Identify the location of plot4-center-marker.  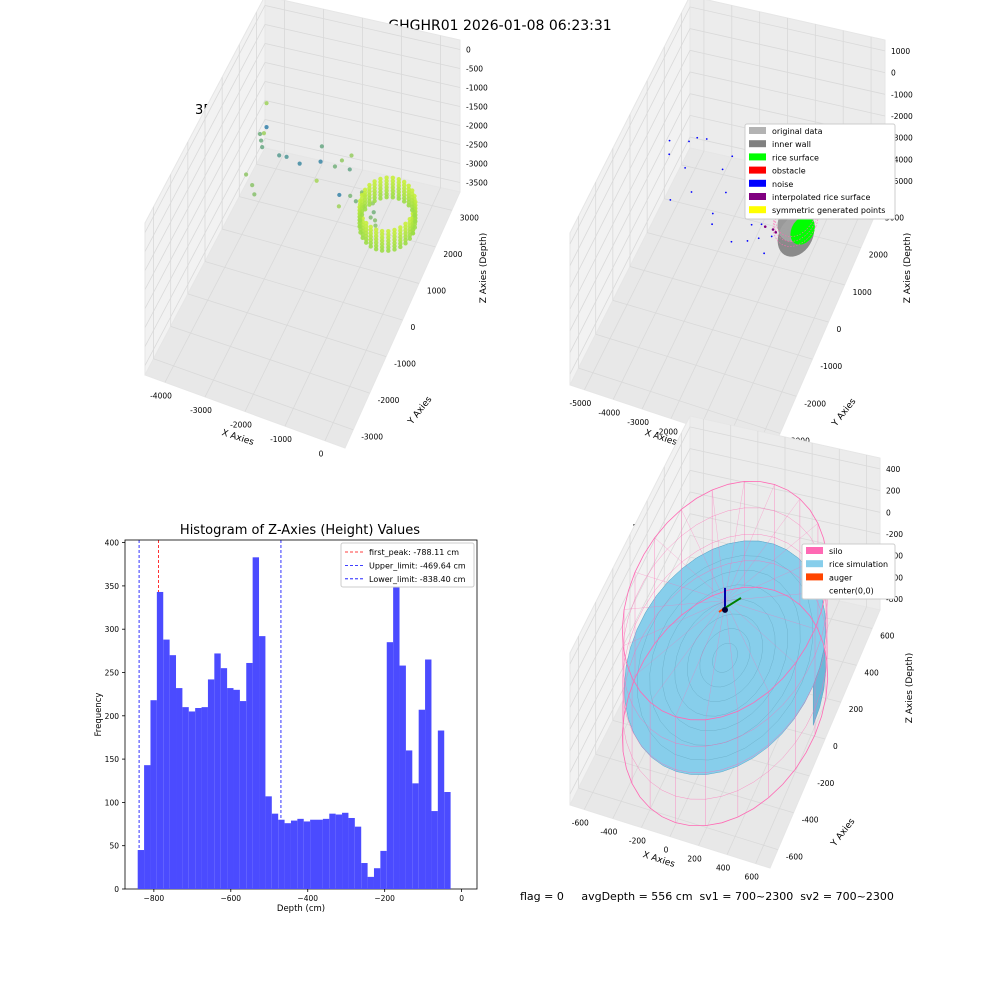
(725, 609).